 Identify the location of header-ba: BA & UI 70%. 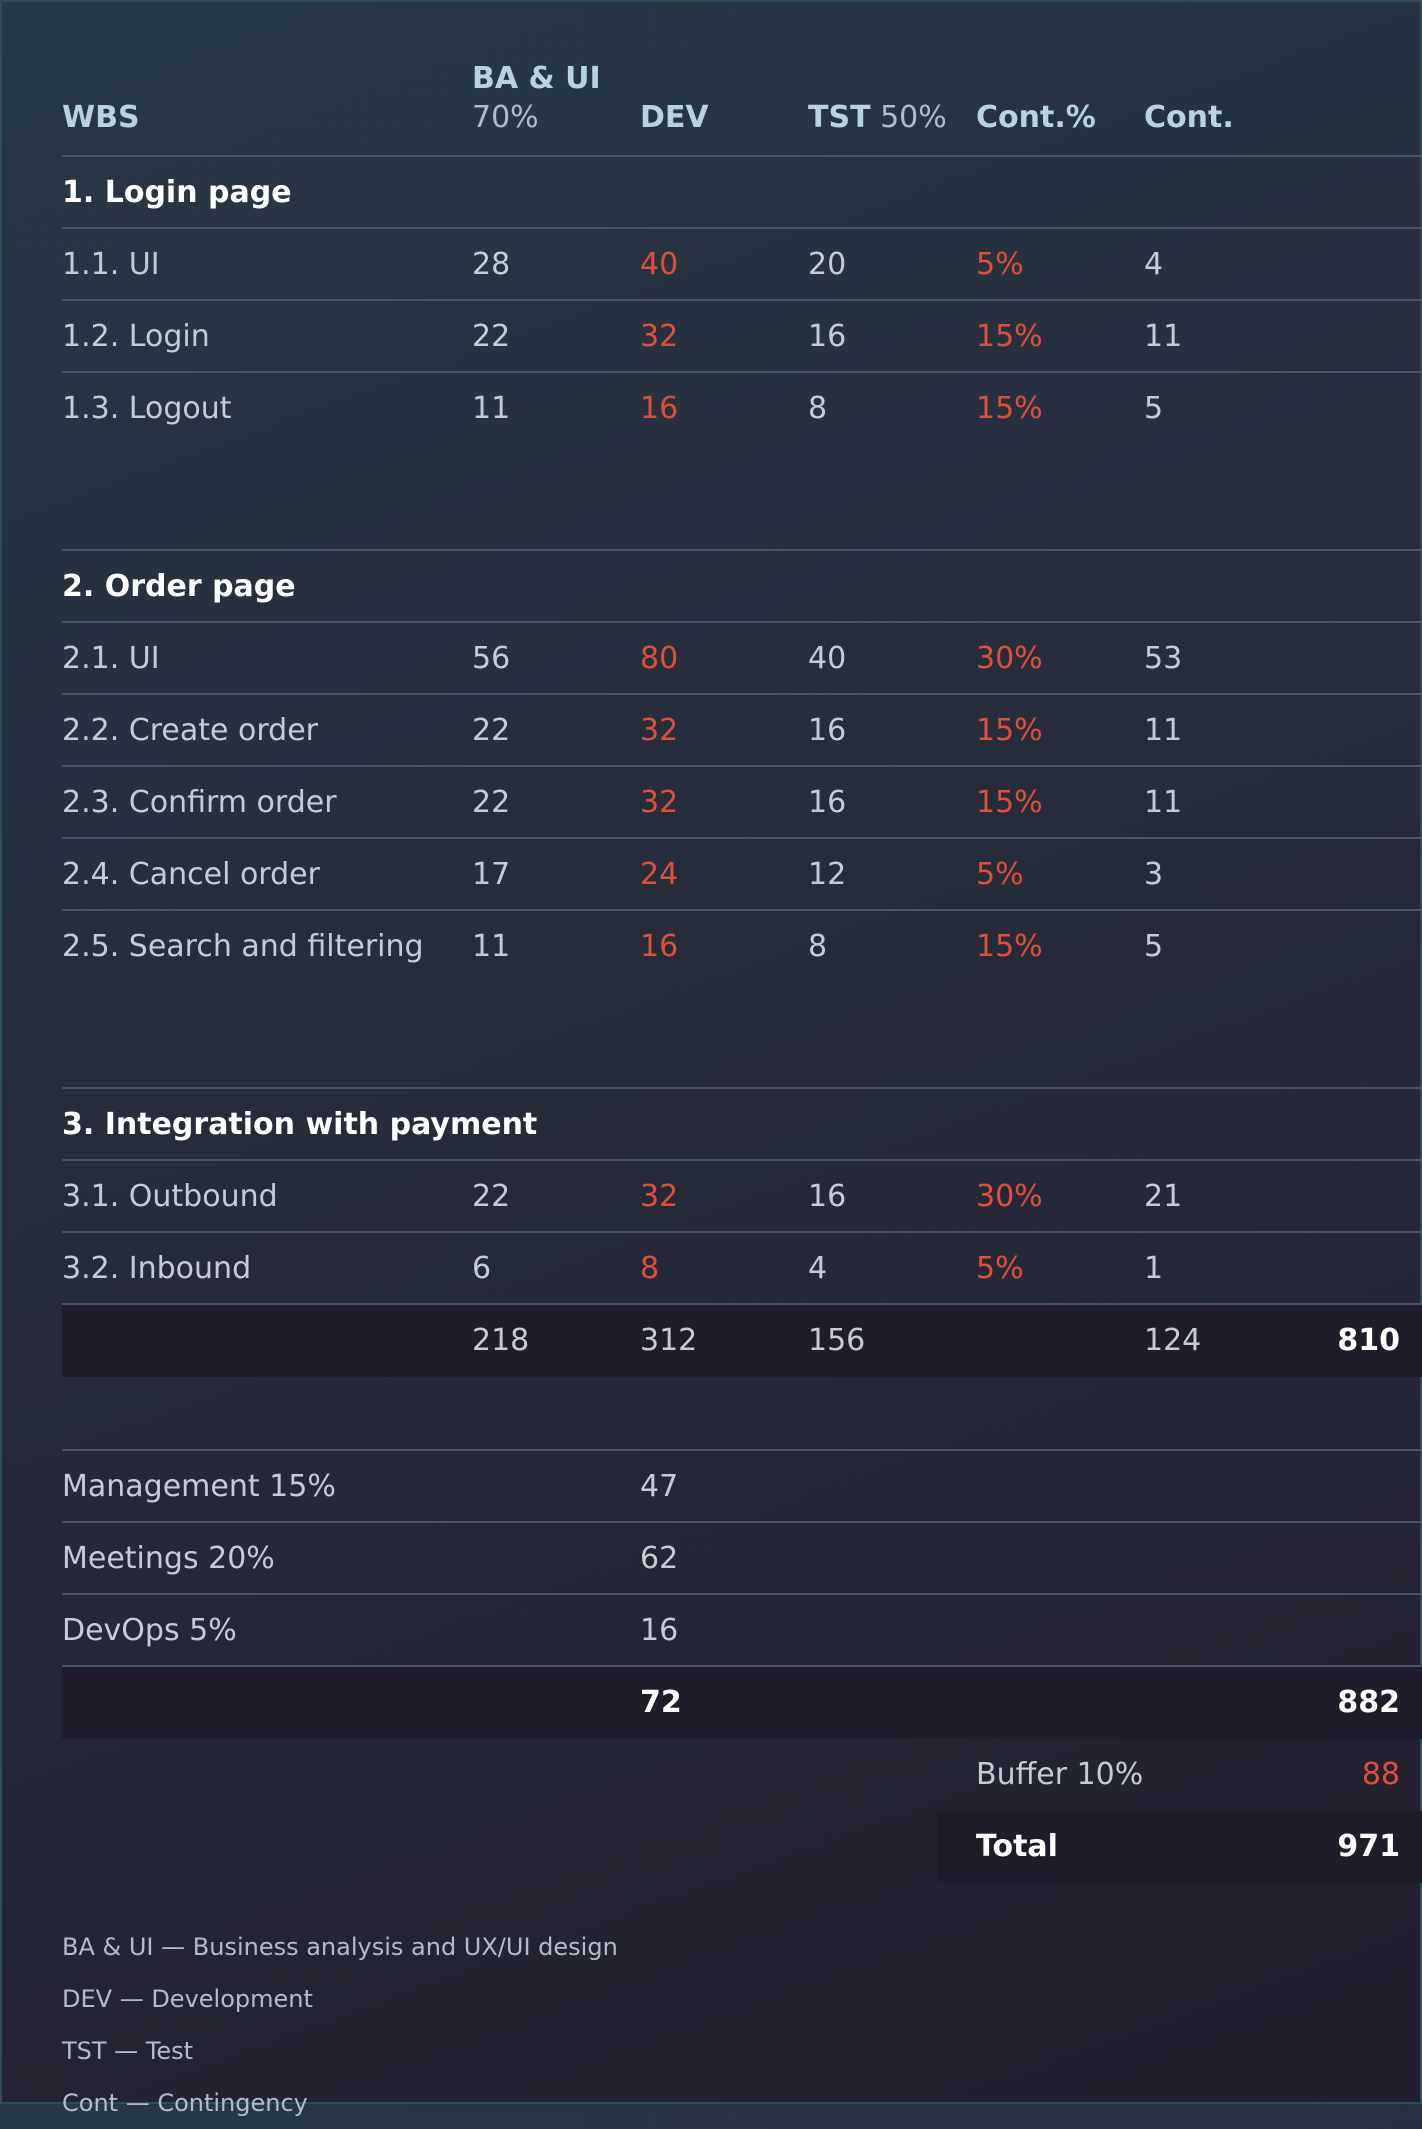
(536, 107).